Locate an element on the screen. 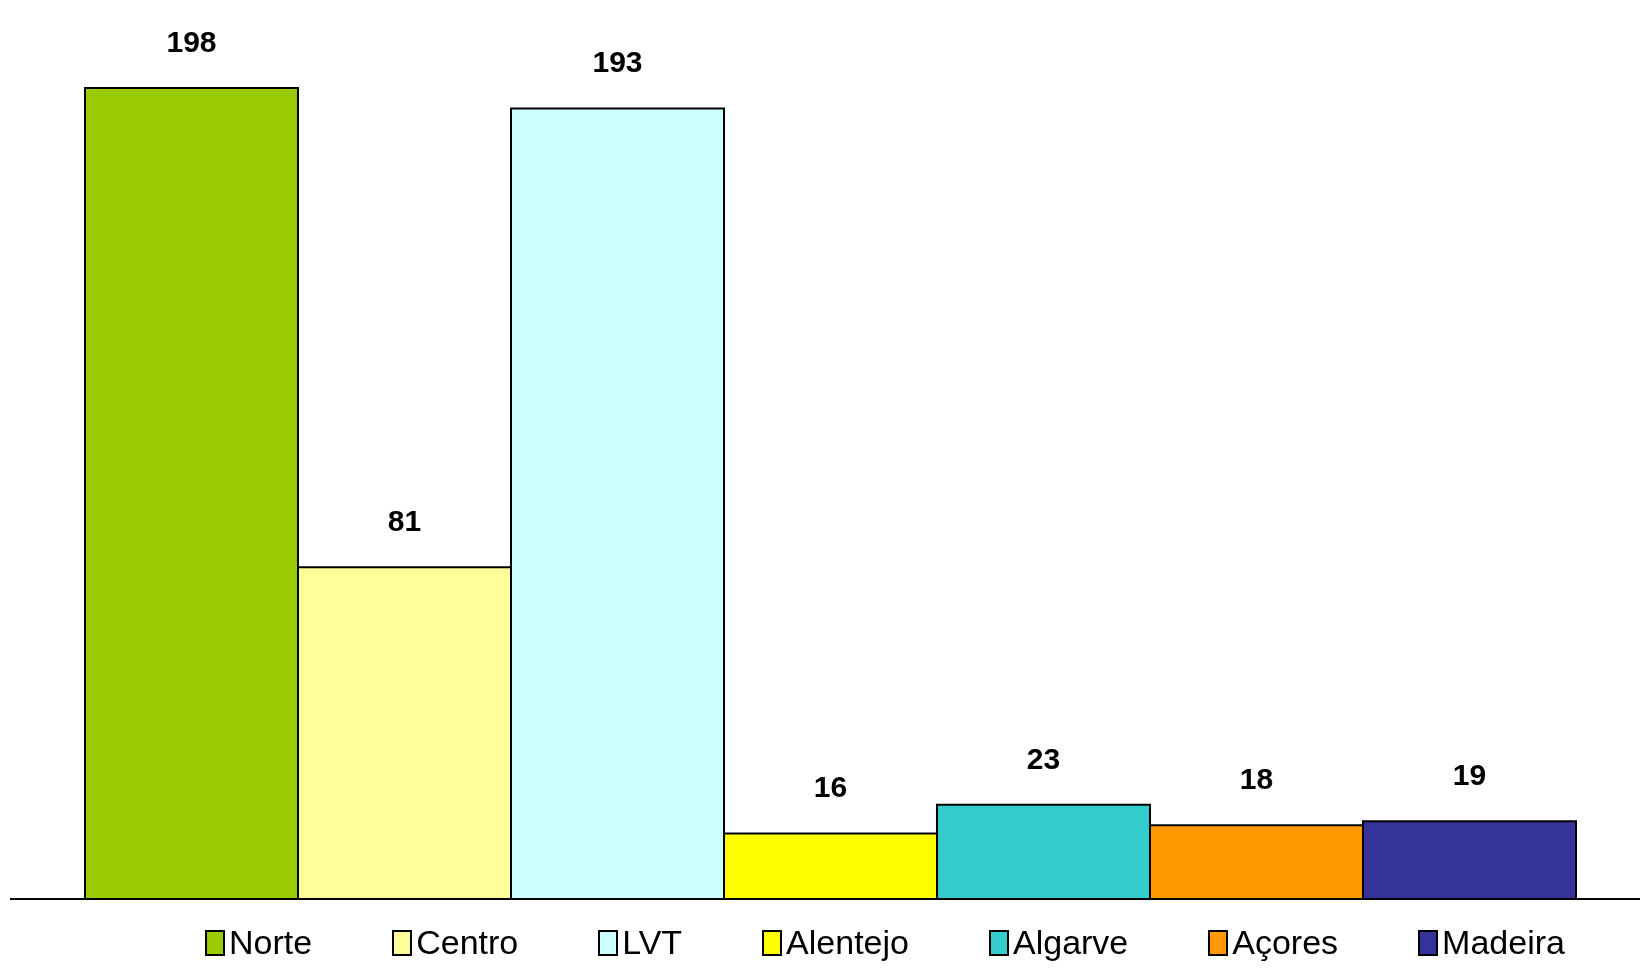 The width and height of the screenshot is (1648, 980). legend-label: Açores is located at coordinates (1285, 942).